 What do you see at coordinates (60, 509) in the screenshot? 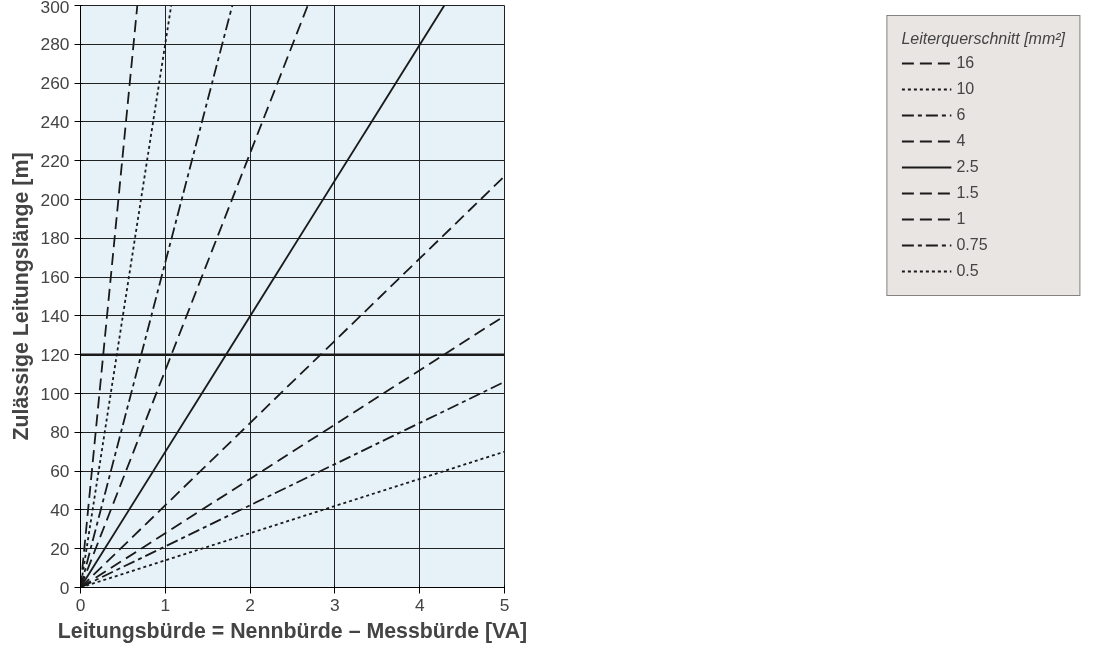
I see `y-tick-label: 40` at bounding box center [60, 509].